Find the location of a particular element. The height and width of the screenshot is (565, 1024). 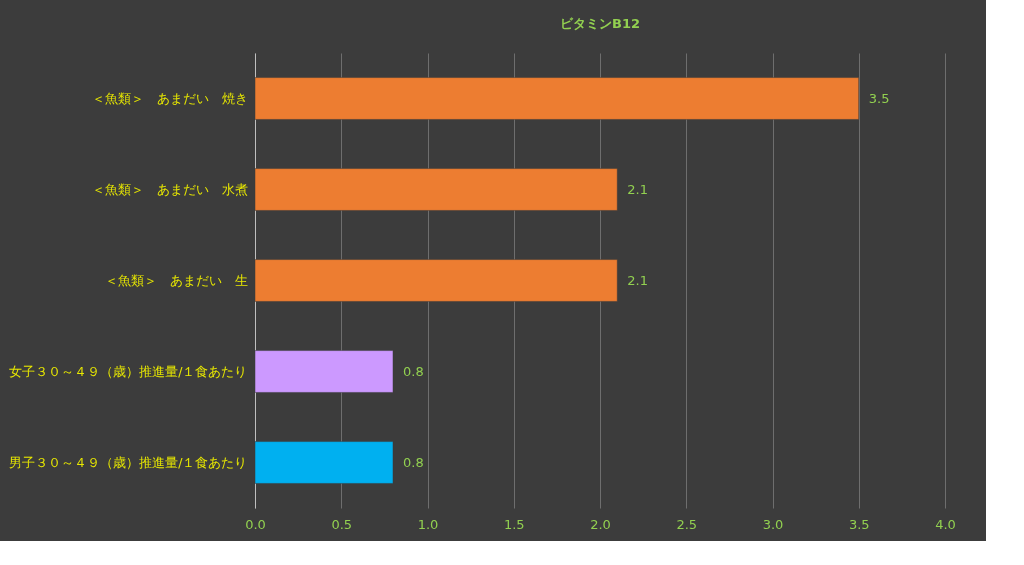

x-tick-label: 1.5 is located at coordinates (514, 524).